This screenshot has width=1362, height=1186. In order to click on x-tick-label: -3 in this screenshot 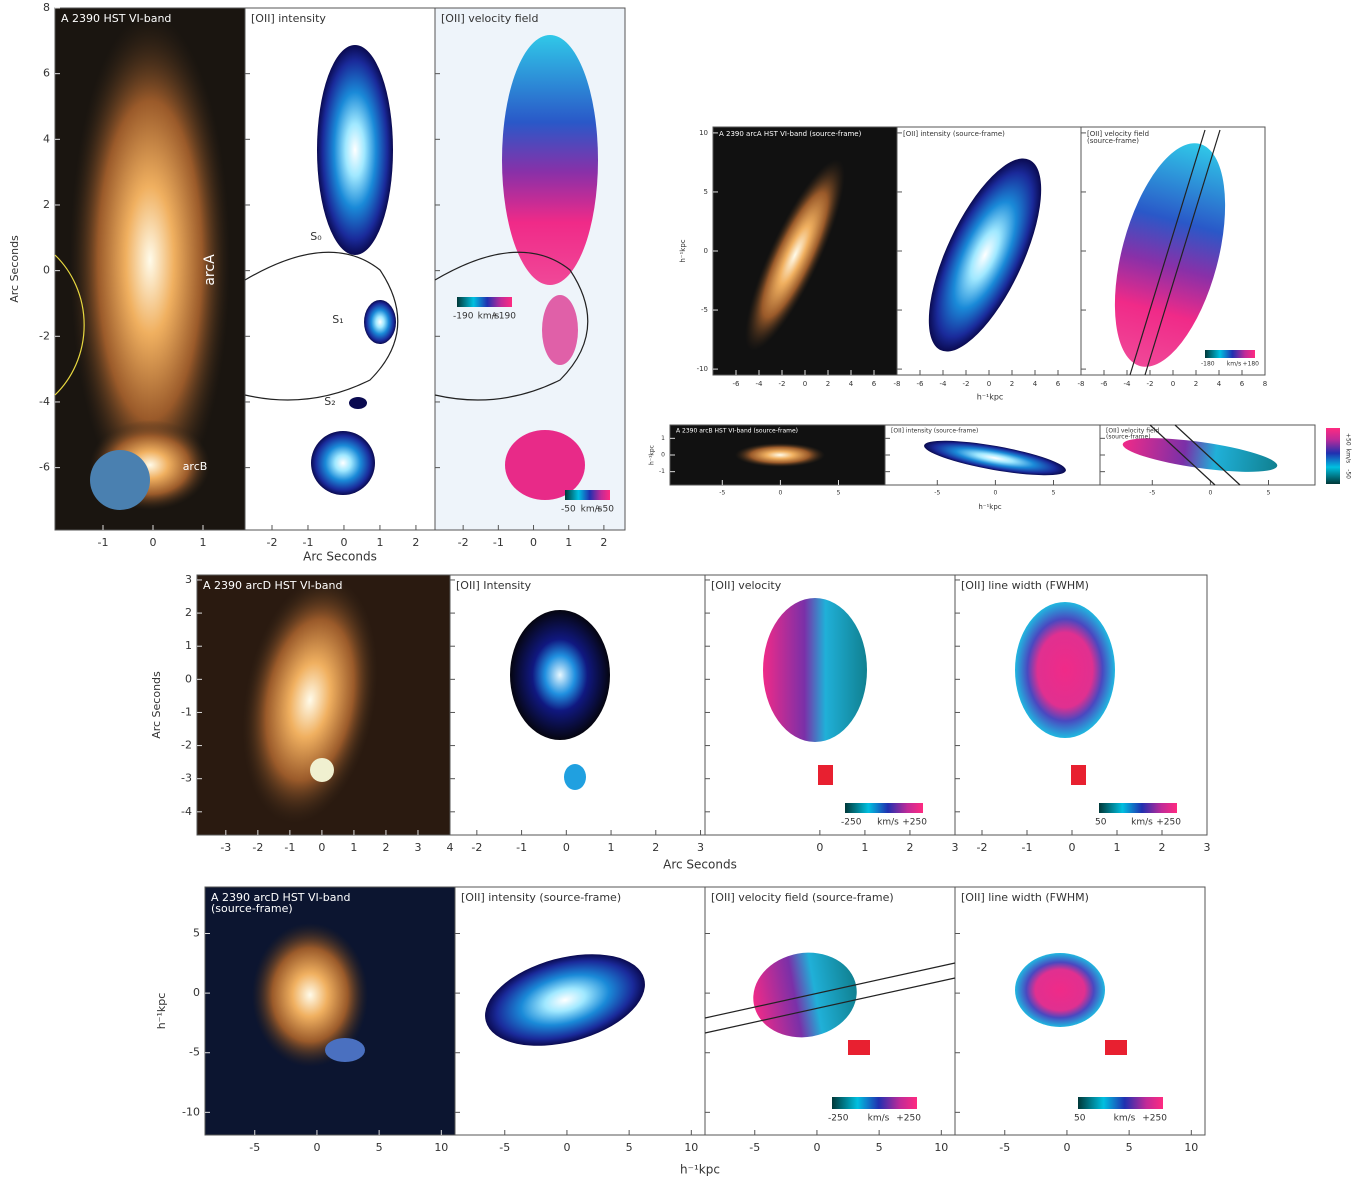, I will do `click(225, 847)`.